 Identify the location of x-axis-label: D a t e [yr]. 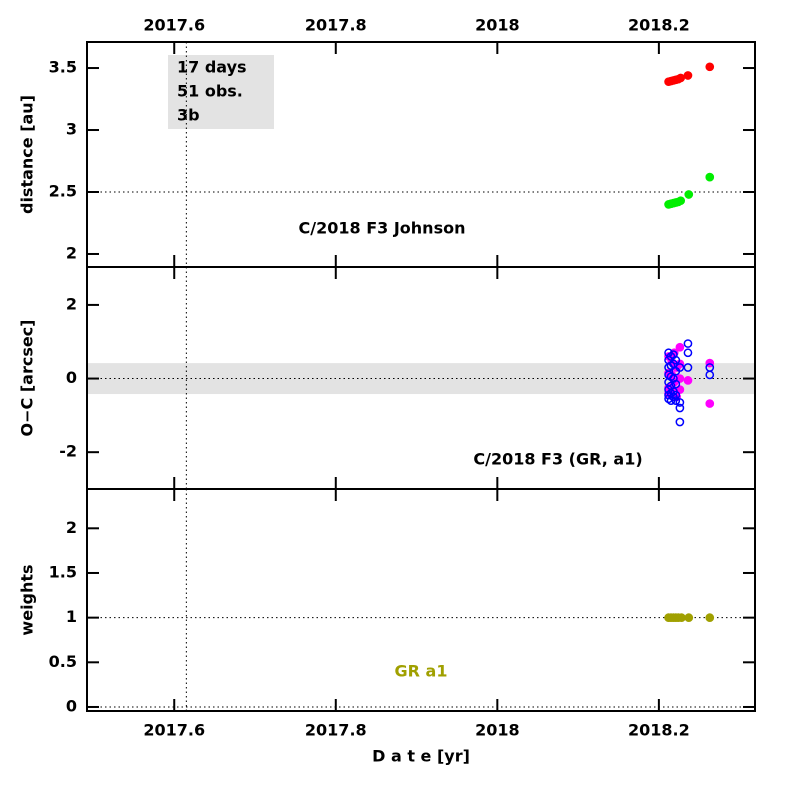
(421, 756).